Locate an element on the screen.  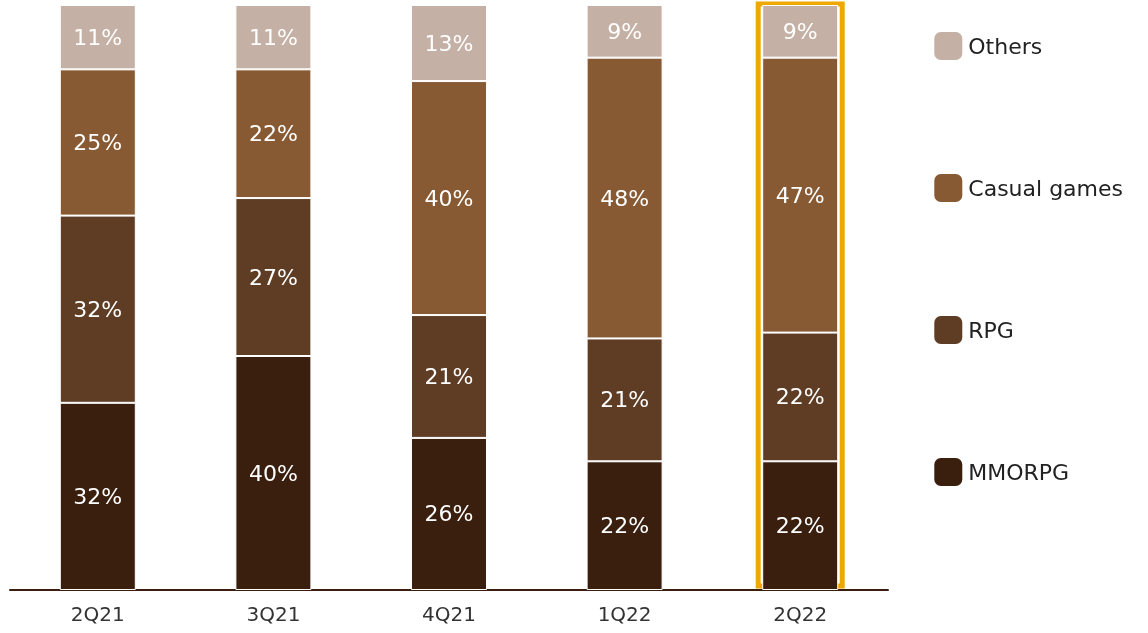
data-label: 26% is located at coordinates (449, 514).